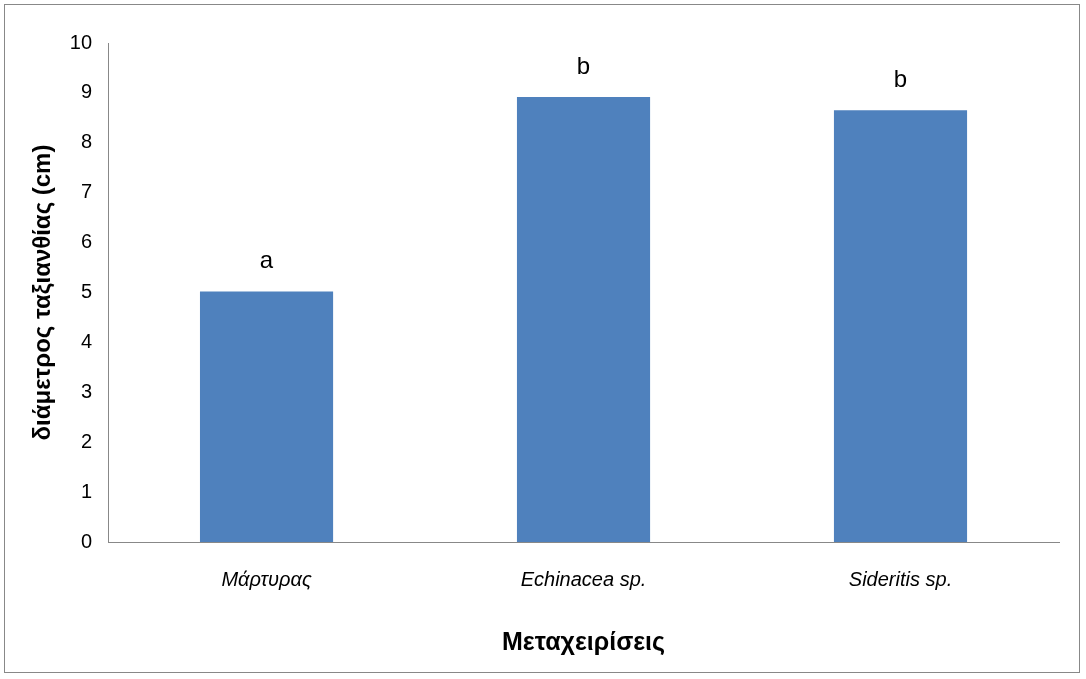 This screenshot has height=679, width=1086. What do you see at coordinates (583, 578) in the screenshot?
I see `x-tick-label: Echinacea sp.` at bounding box center [583, 578].